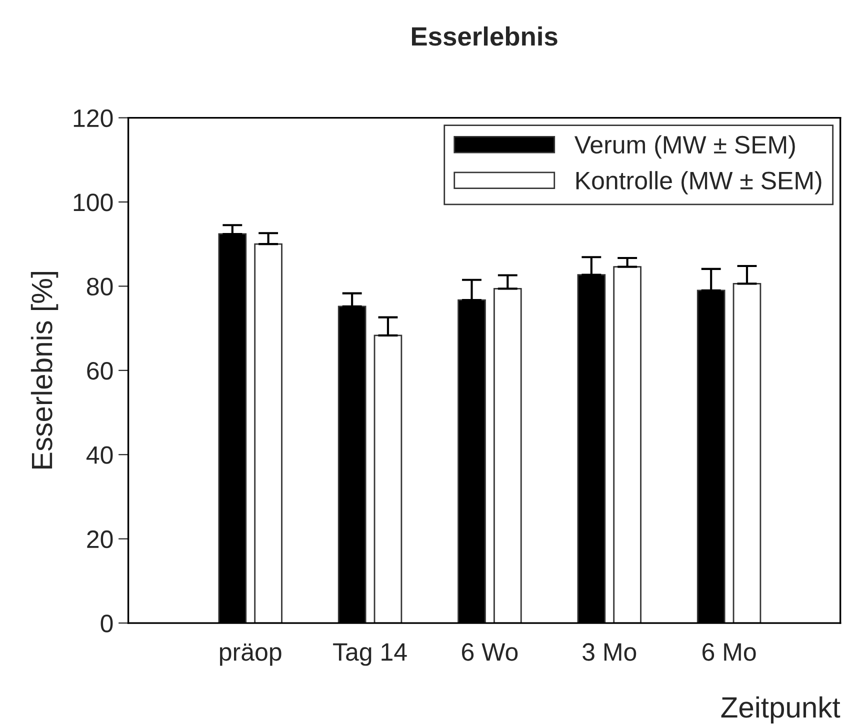  I want to click on x-tick-label: 6 Wo, so click(490, 652).